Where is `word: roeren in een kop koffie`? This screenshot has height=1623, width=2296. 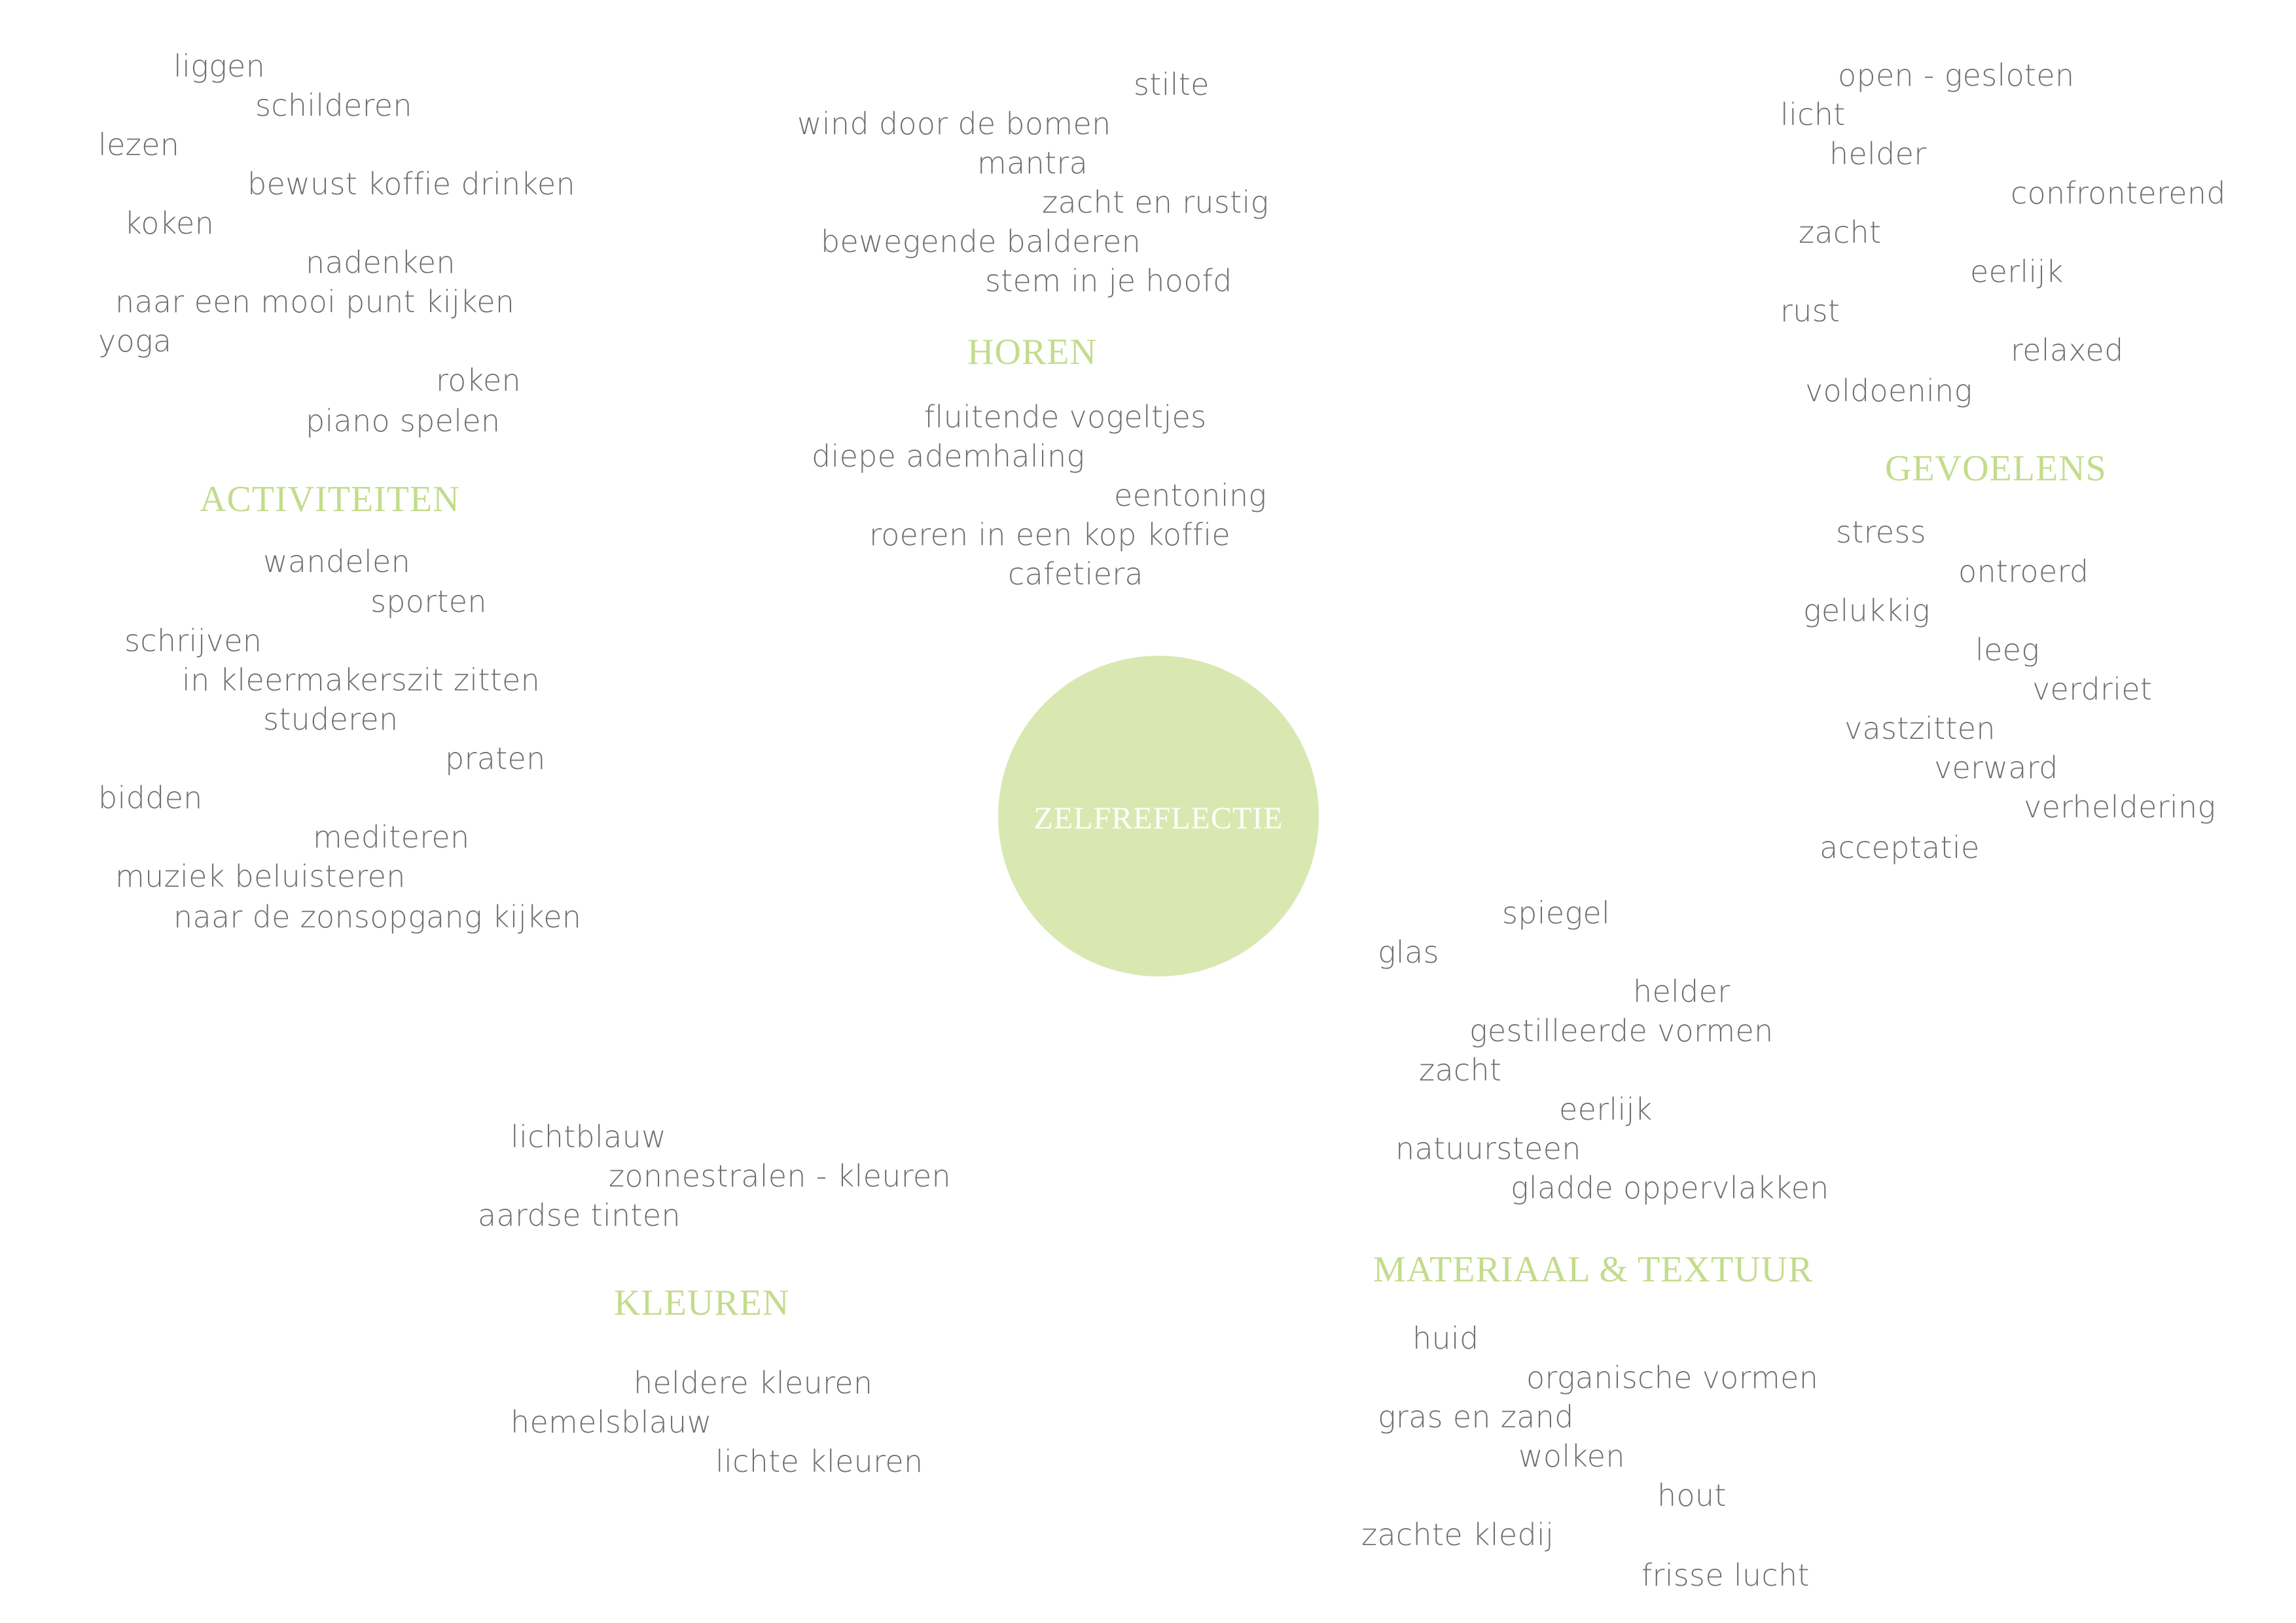
word: roeren in een kop koffie is located at coordinates (1050, 534).